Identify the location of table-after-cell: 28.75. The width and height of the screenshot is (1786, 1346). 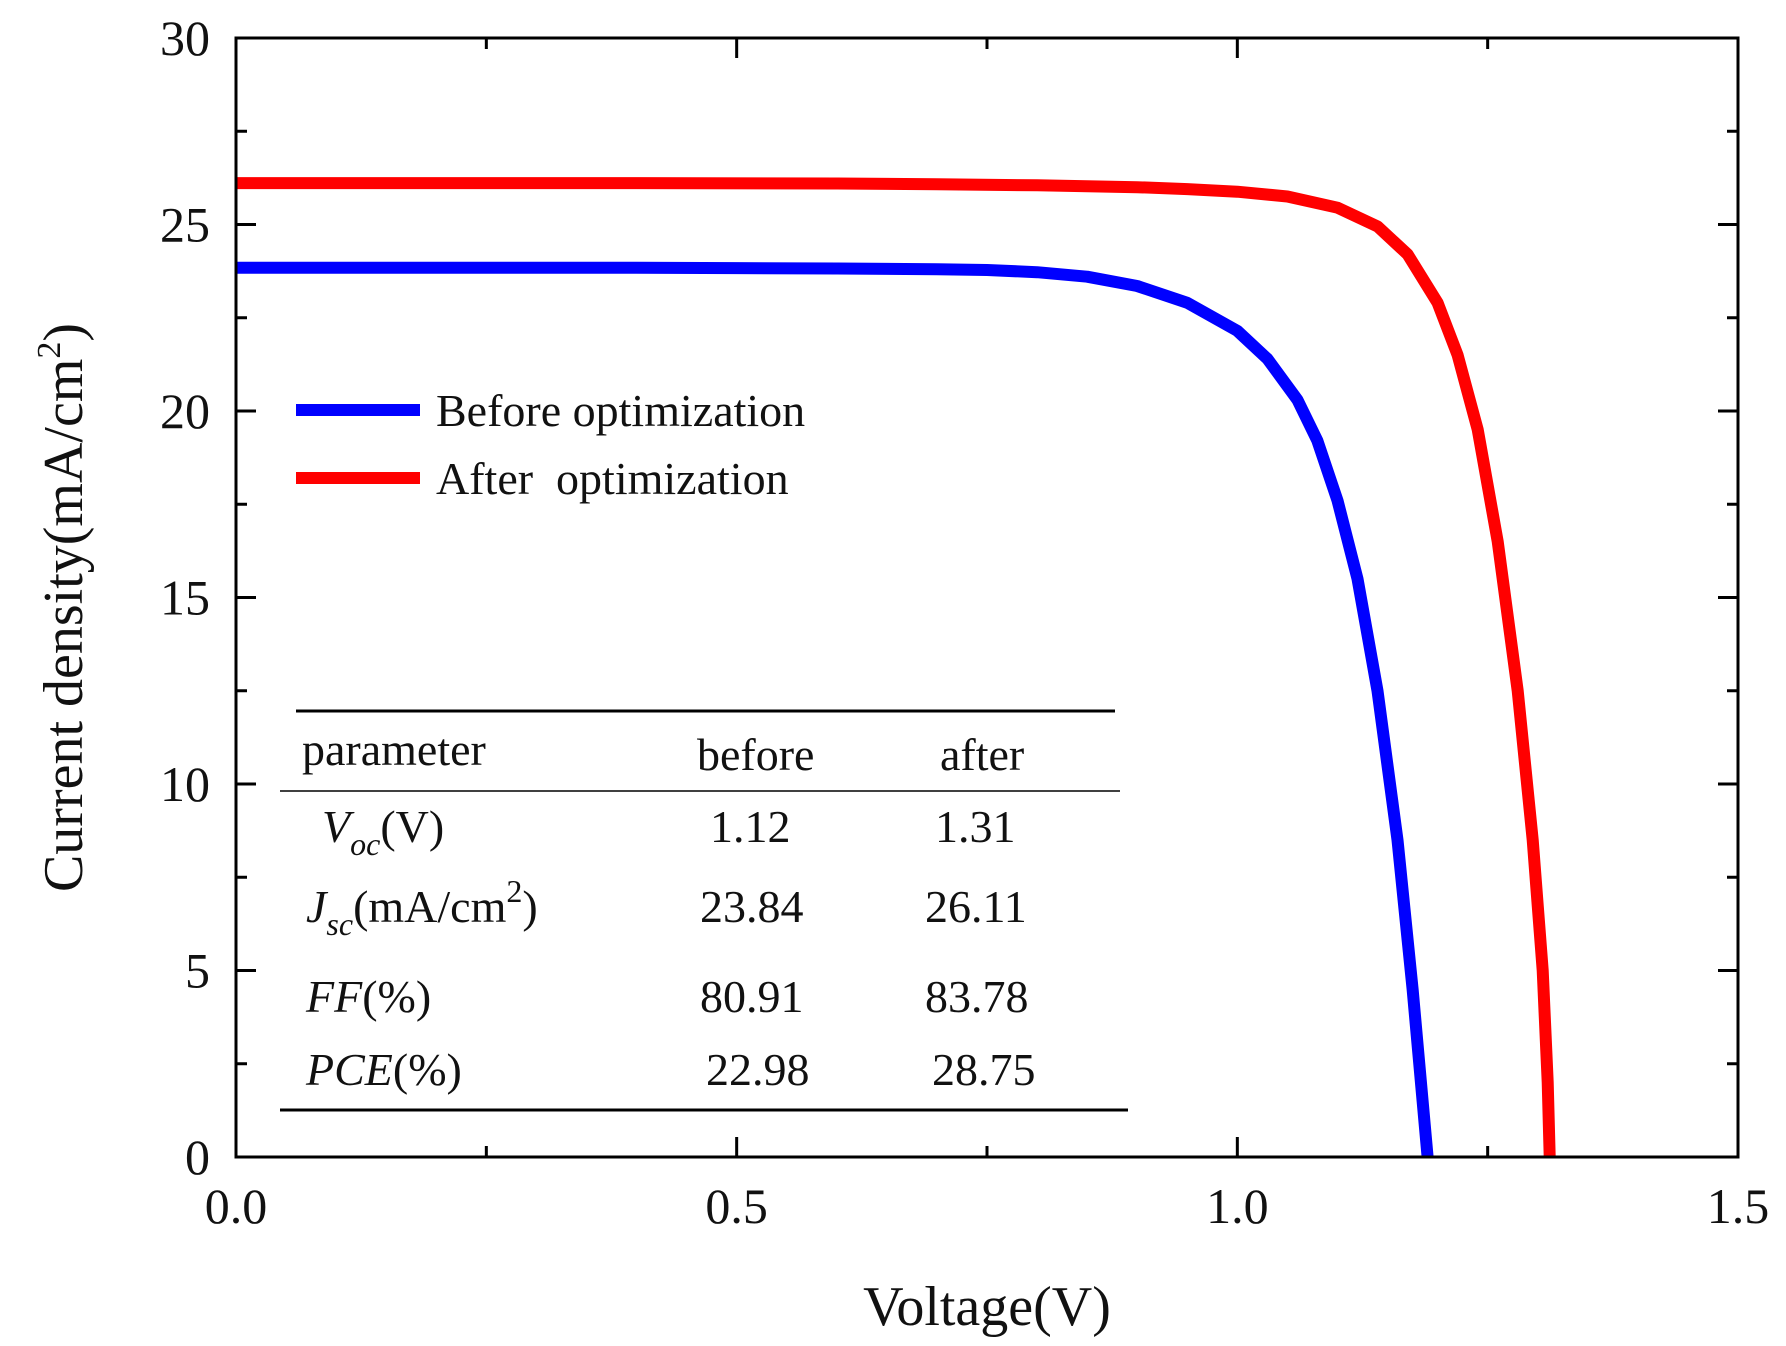
(984, 1069).